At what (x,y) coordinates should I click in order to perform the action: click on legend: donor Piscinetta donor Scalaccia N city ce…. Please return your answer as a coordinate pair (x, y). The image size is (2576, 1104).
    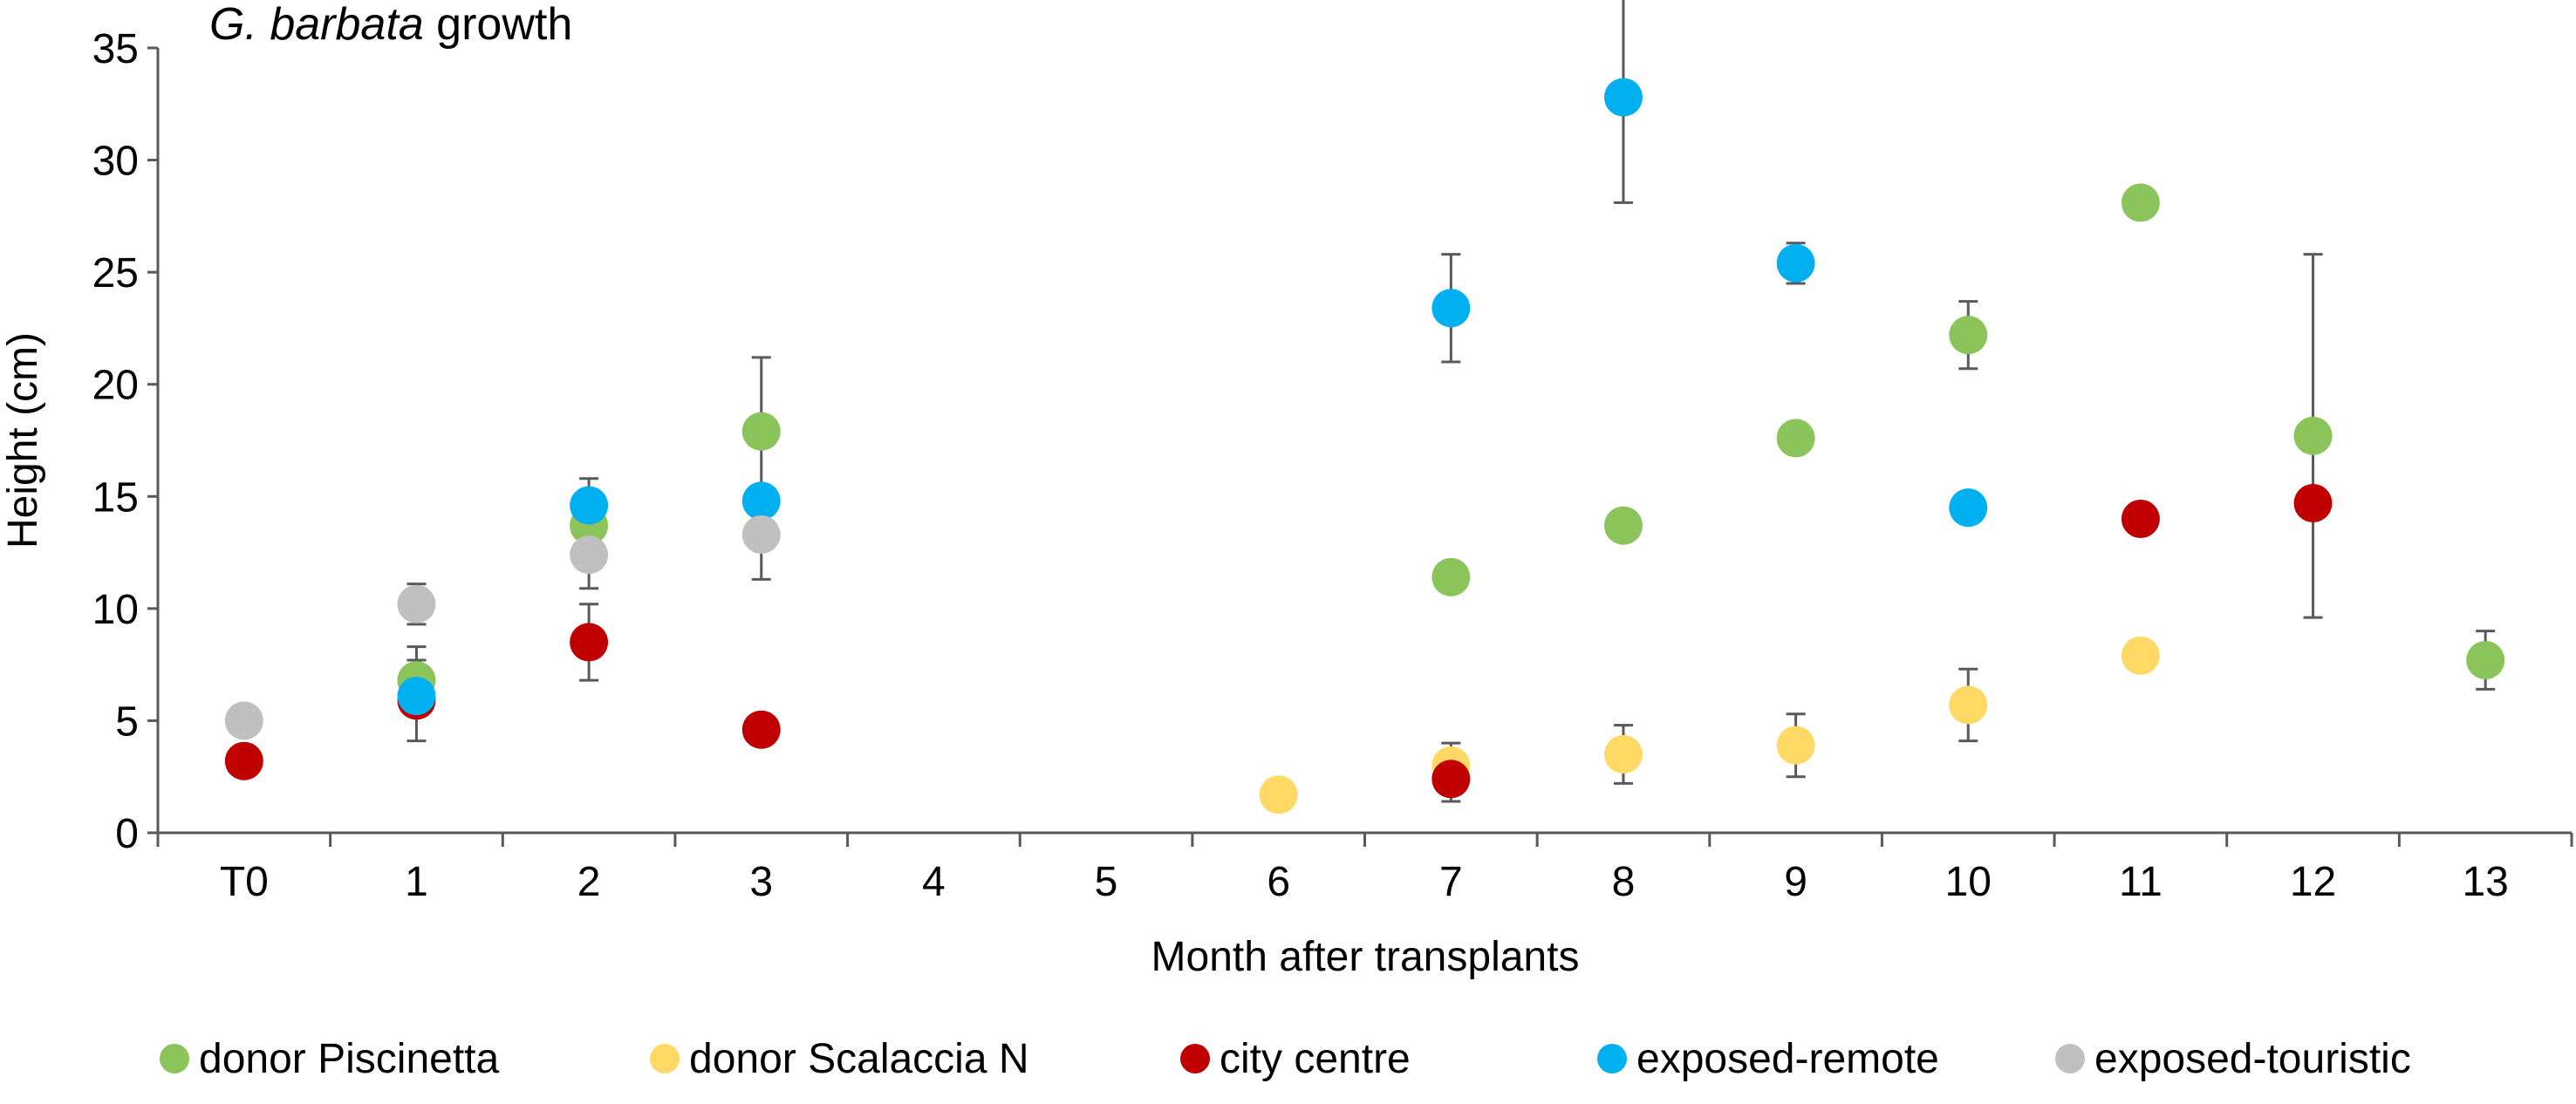
    Looking at the image, I should click on (1285, 1059).